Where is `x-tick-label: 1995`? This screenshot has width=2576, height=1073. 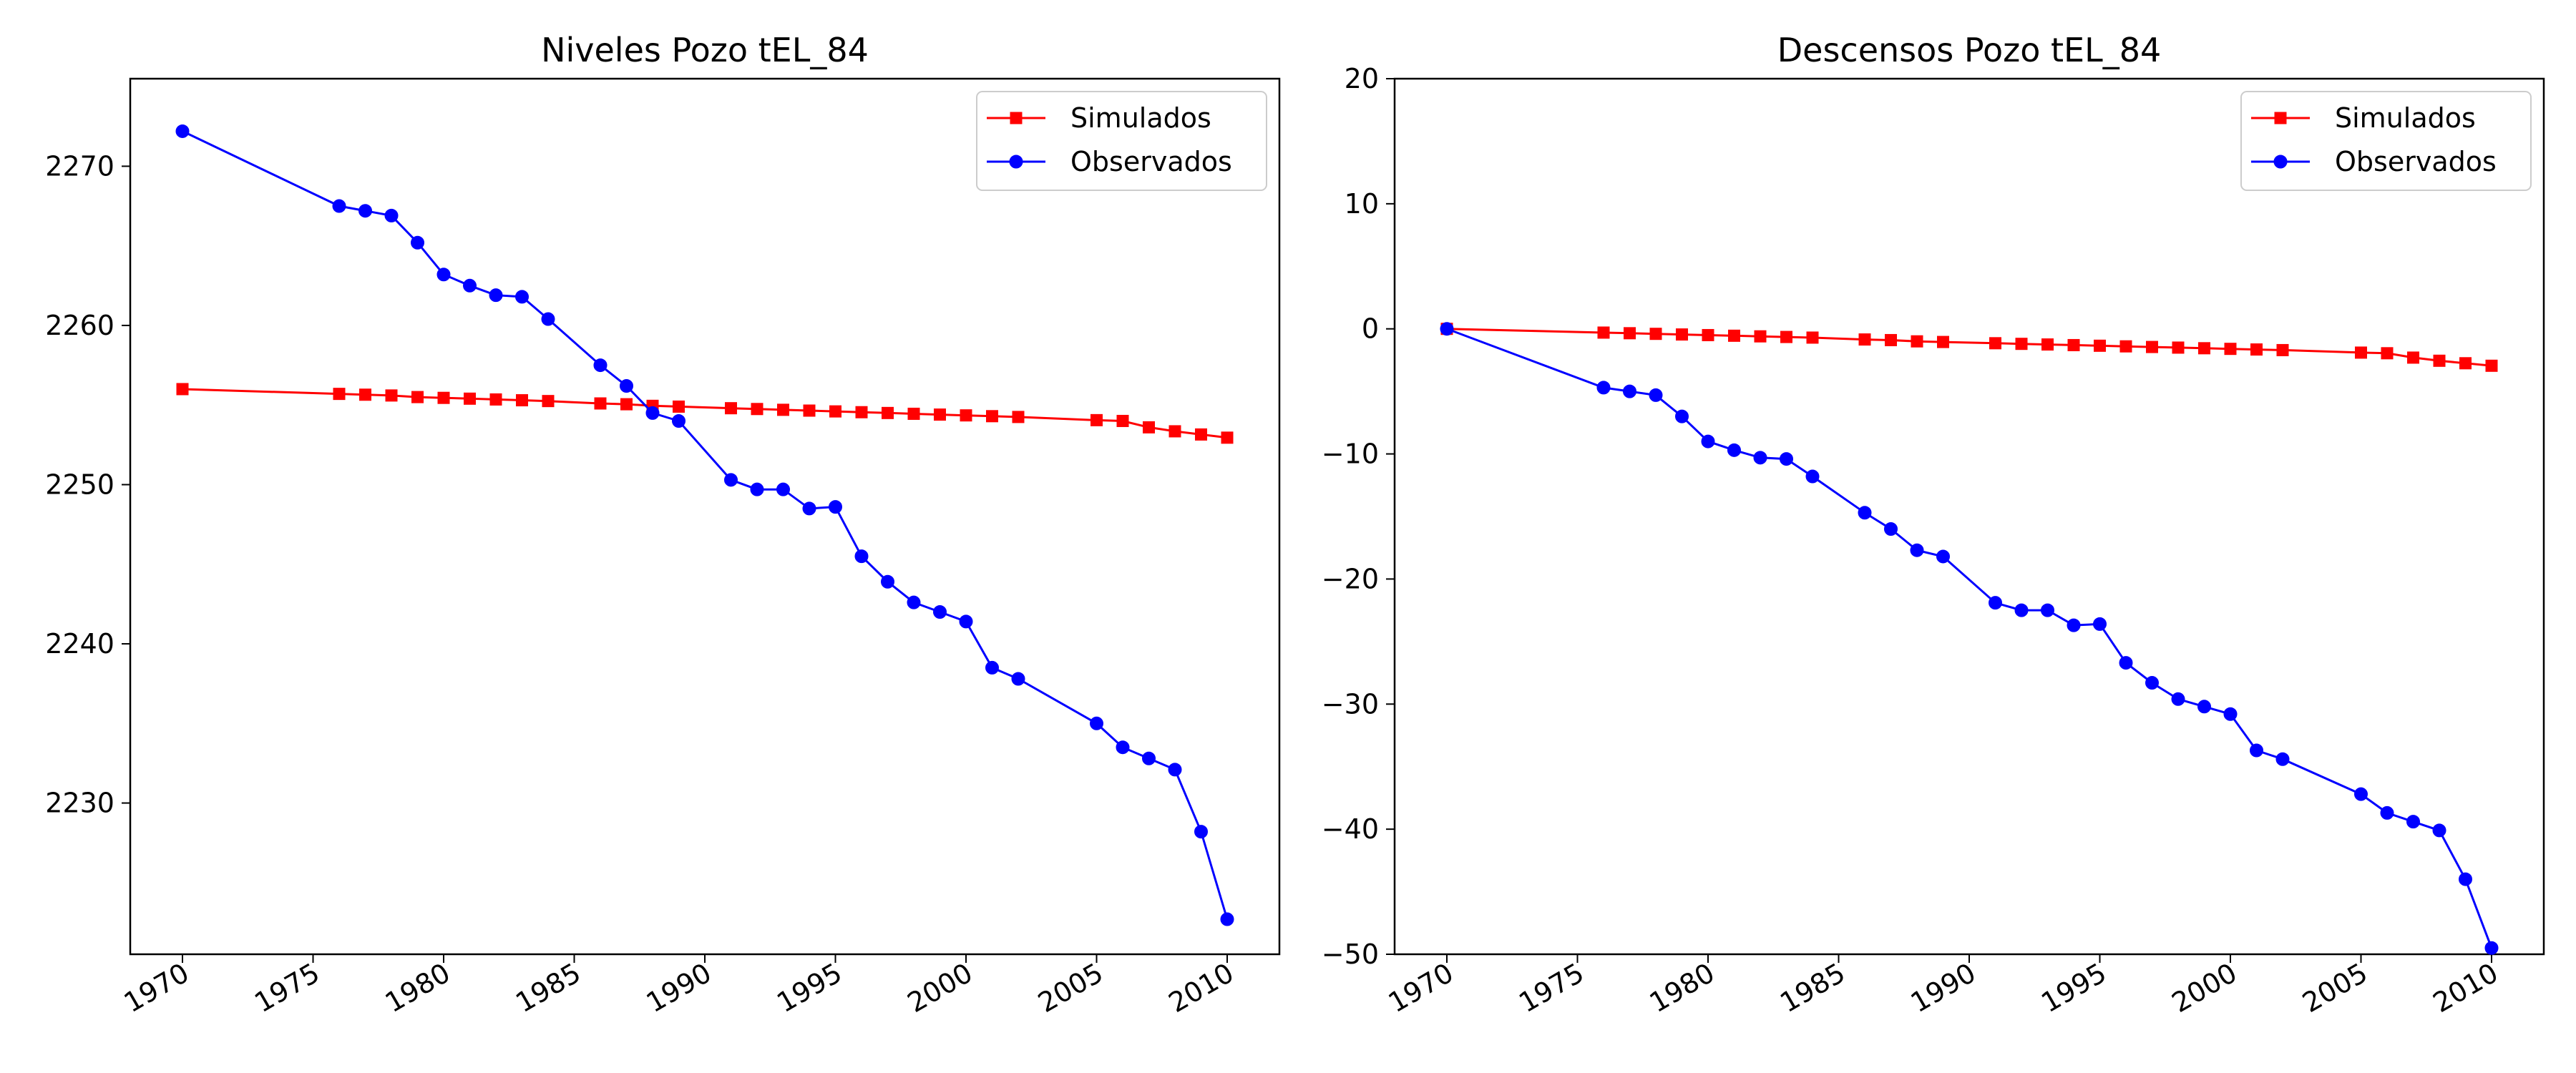
x-tick-label: 1995 is located at coordinates (809, 988).